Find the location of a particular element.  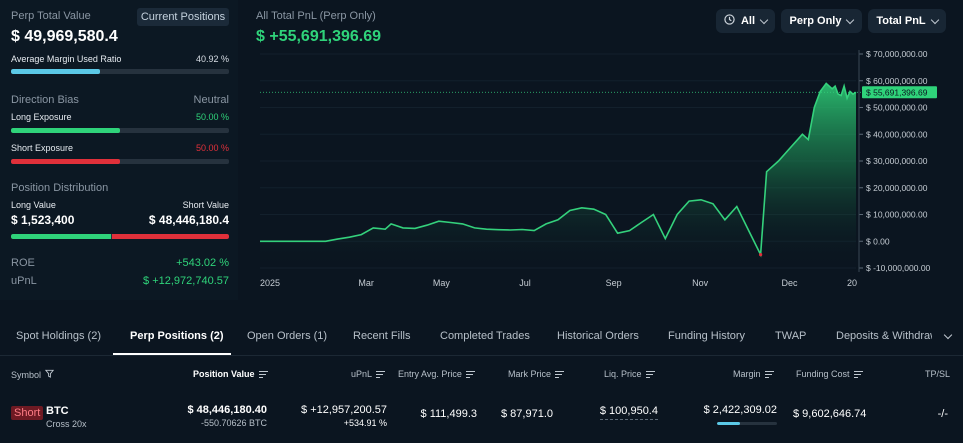

roe-value: +543.02 % is located at coordinates (202, 263).